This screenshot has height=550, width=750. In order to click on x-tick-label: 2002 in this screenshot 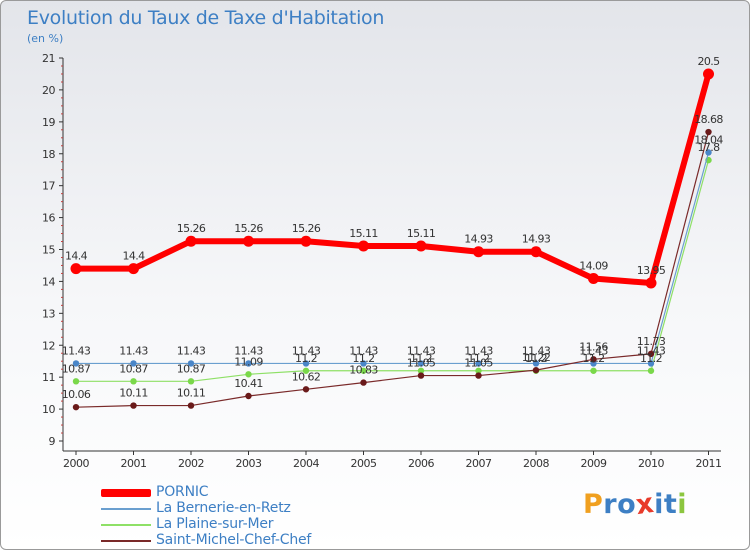, I will do `click(191, 463)`.